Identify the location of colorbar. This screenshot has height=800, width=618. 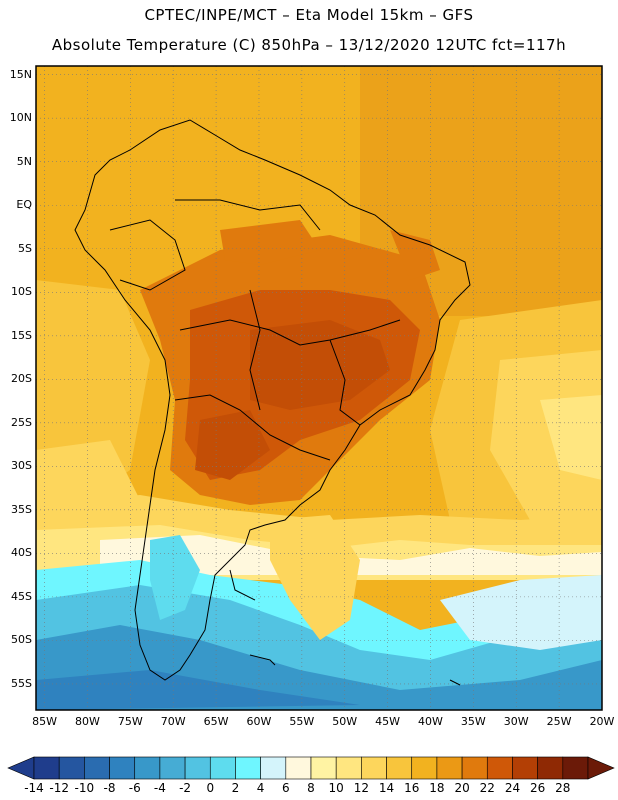
(311, 768).